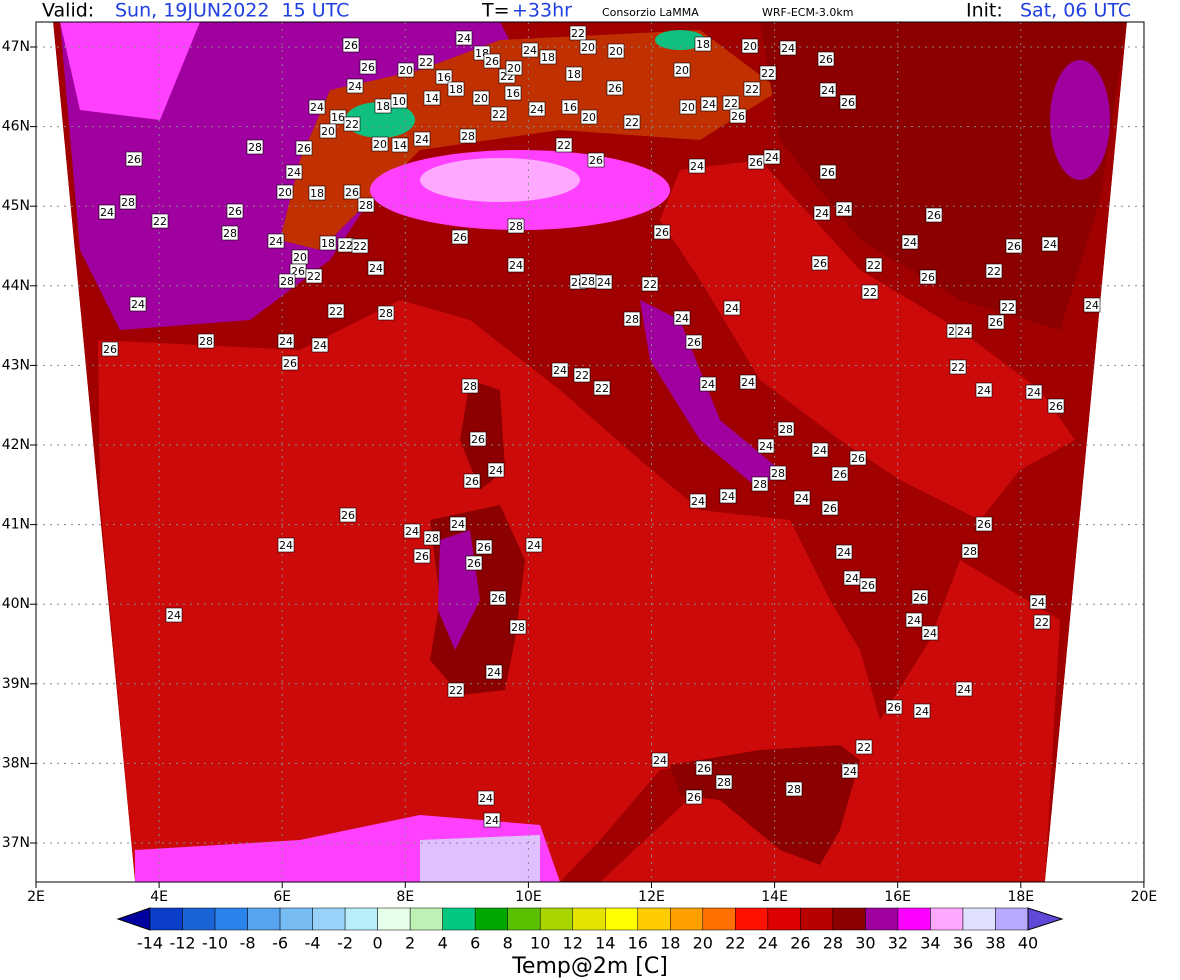 This screenshot has height=980, width=1180. I want to click on colorbar-label: 28, so click(833, 943).